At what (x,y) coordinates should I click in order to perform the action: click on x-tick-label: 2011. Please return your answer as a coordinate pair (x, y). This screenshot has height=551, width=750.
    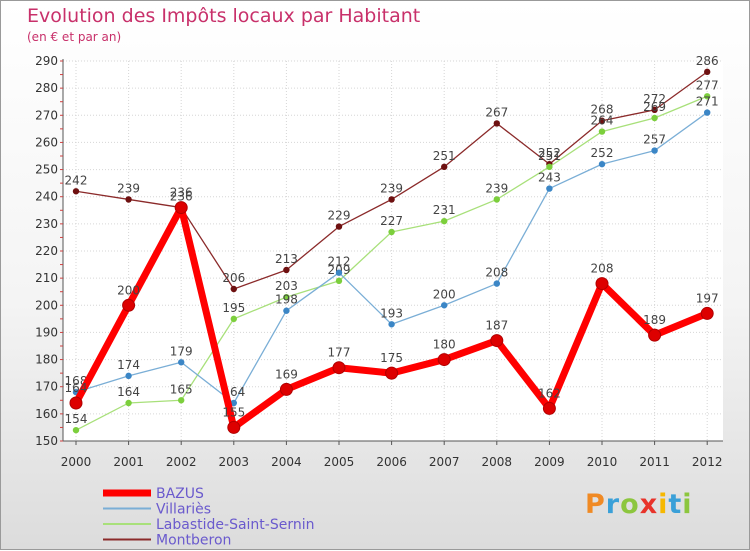
    Looking at the image, I should click on (654, 462).